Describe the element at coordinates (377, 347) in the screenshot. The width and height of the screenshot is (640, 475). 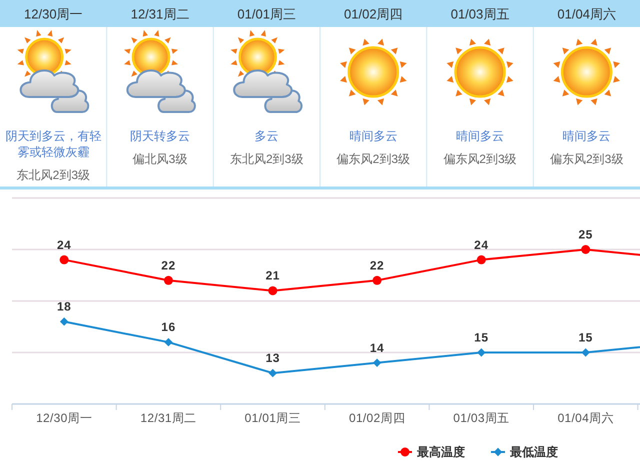
I see `data-label: 14` at that location.